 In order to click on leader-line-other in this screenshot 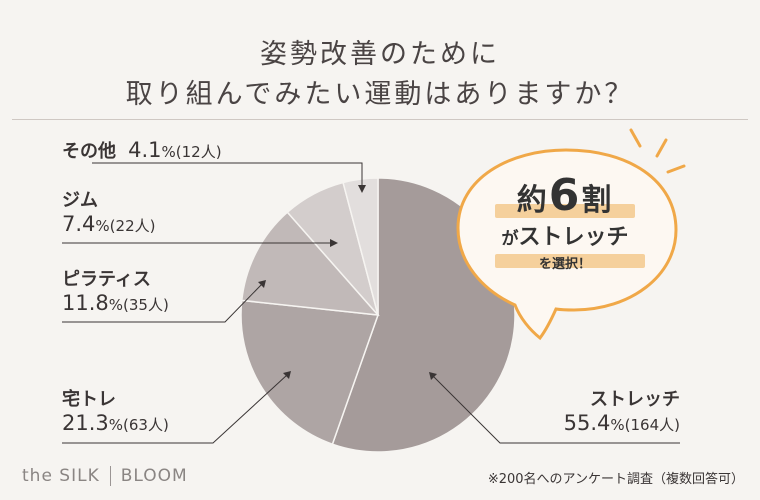, I will do `click(227, 175)`.